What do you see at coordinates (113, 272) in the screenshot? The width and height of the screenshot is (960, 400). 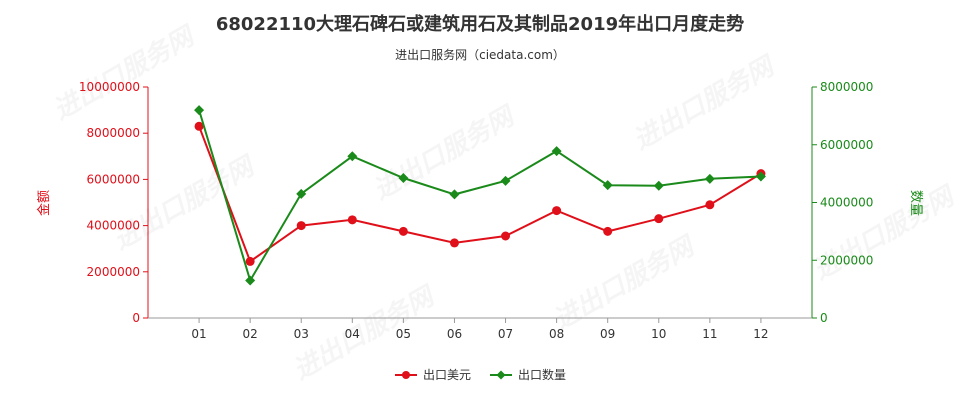 I see `left-tick-label: 2000000` at bounding box center [113, 272].